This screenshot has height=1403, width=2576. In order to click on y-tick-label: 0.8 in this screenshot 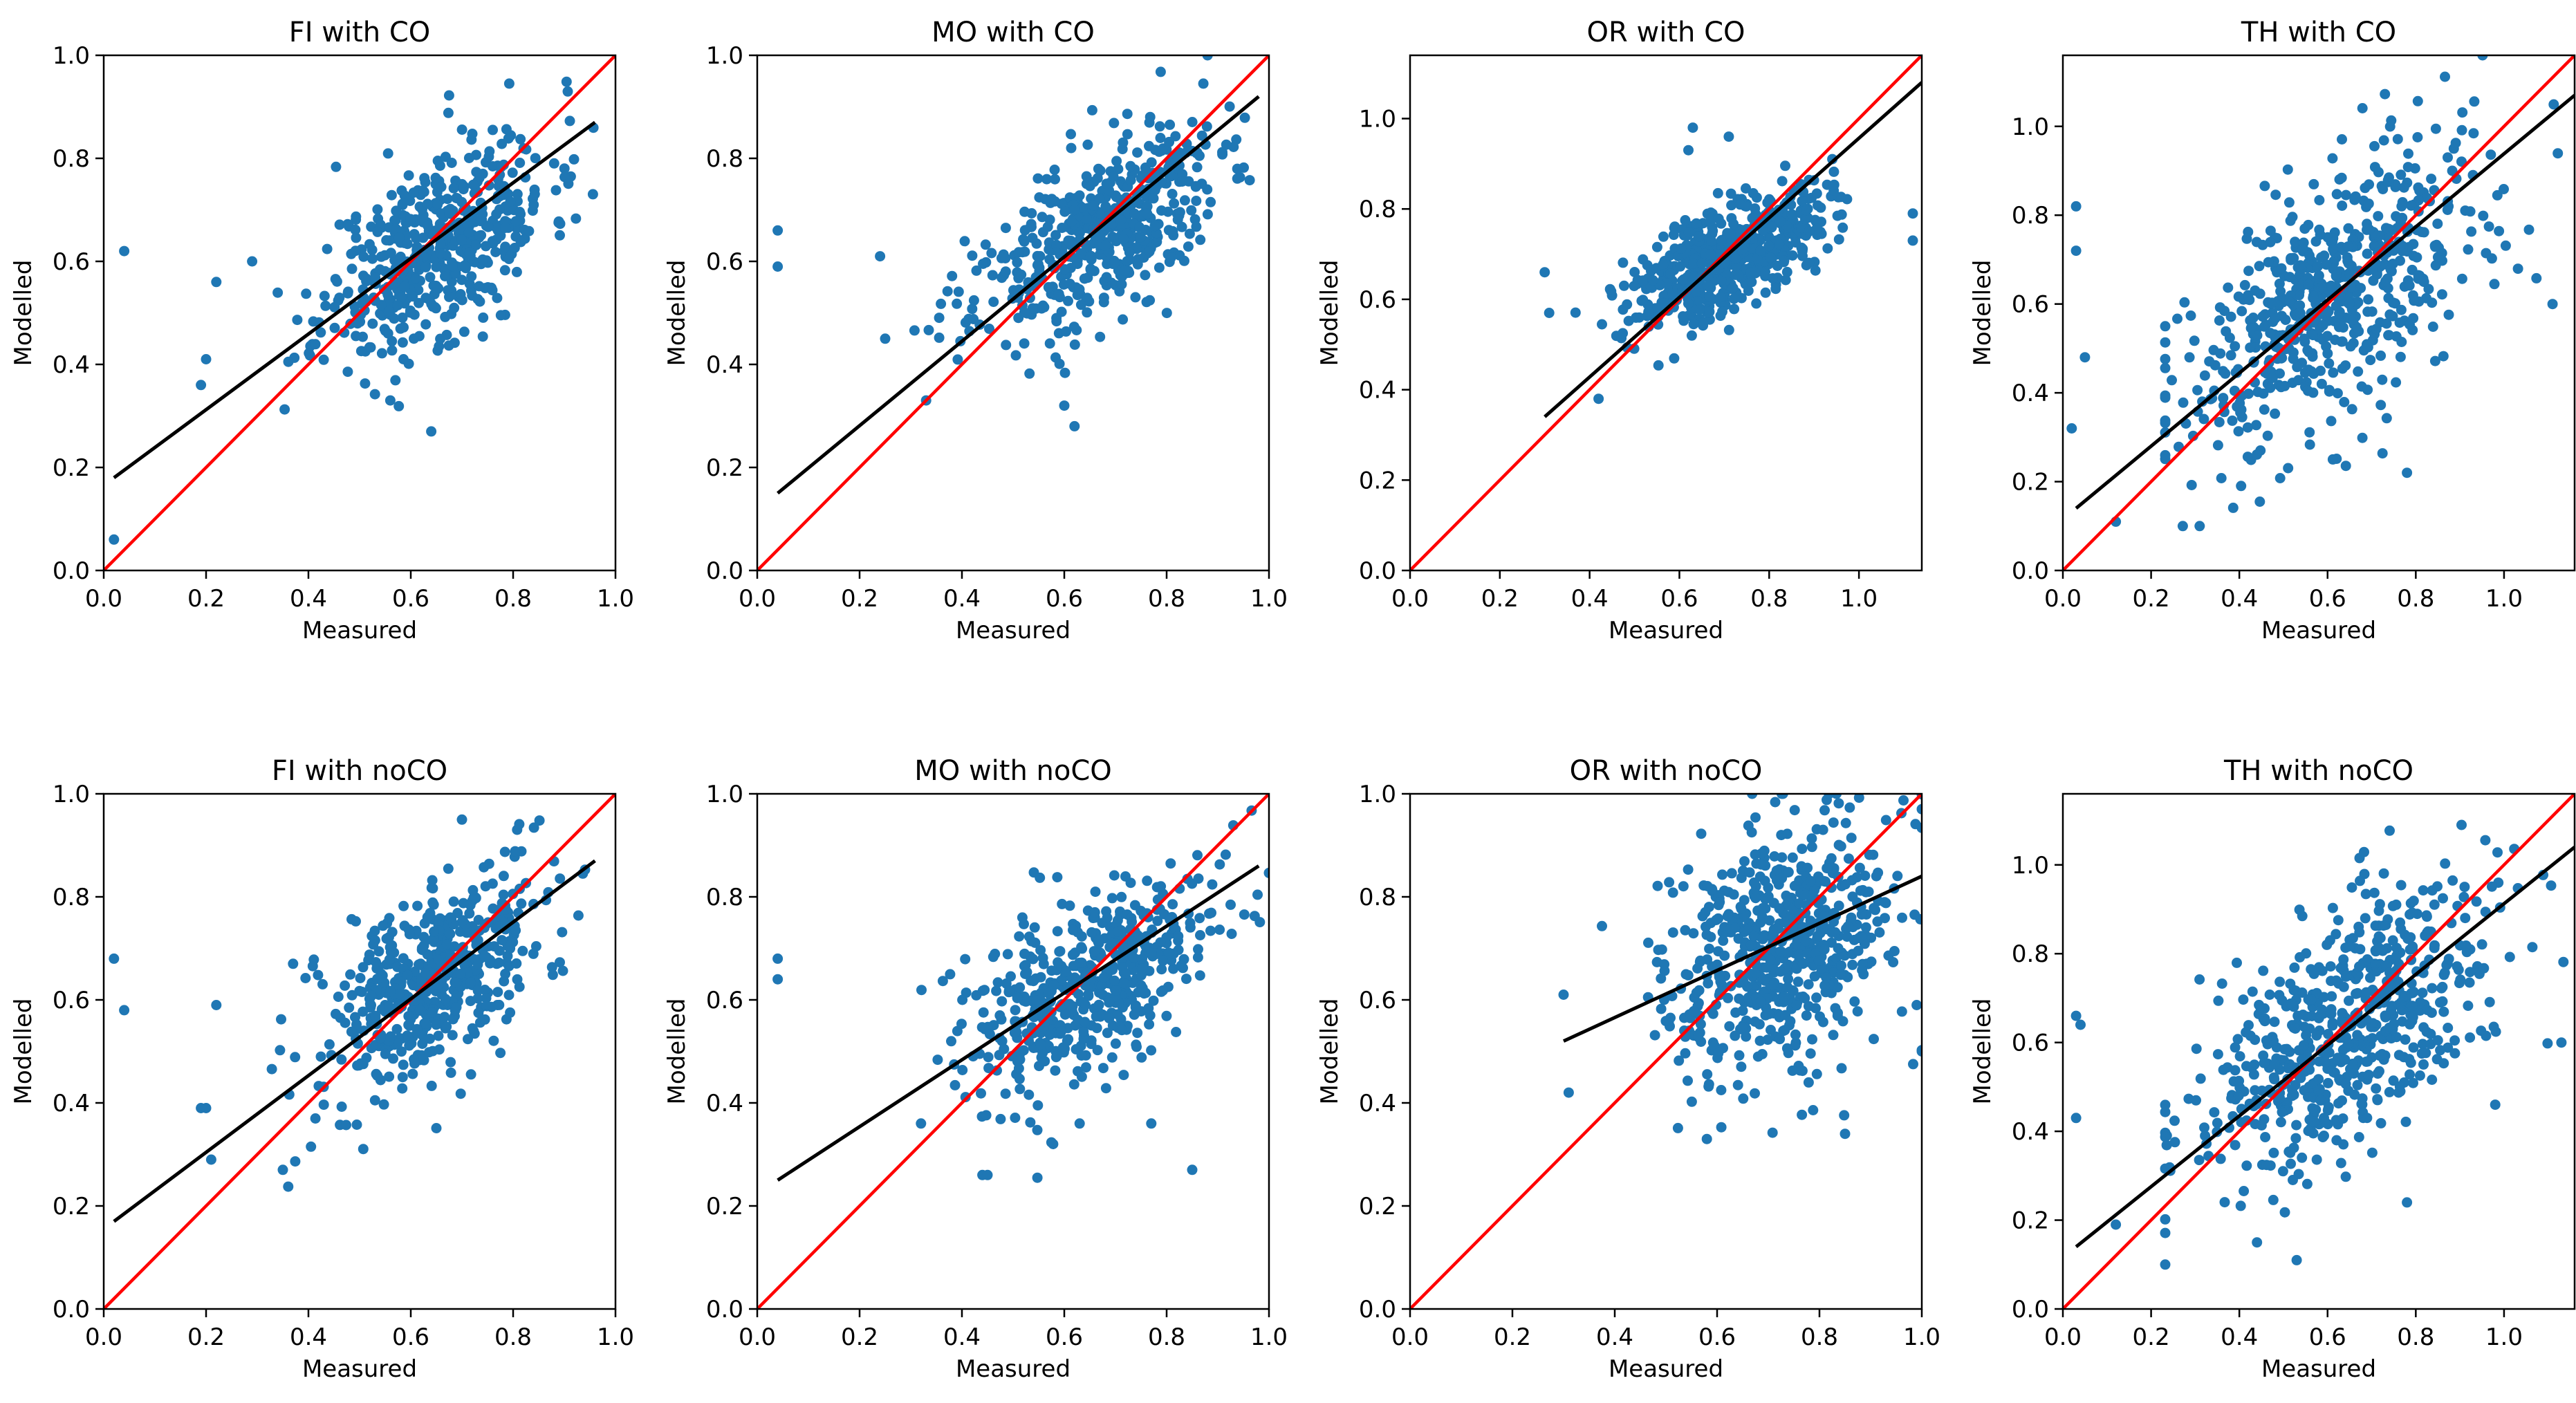, I will do `click(724, 898)`.